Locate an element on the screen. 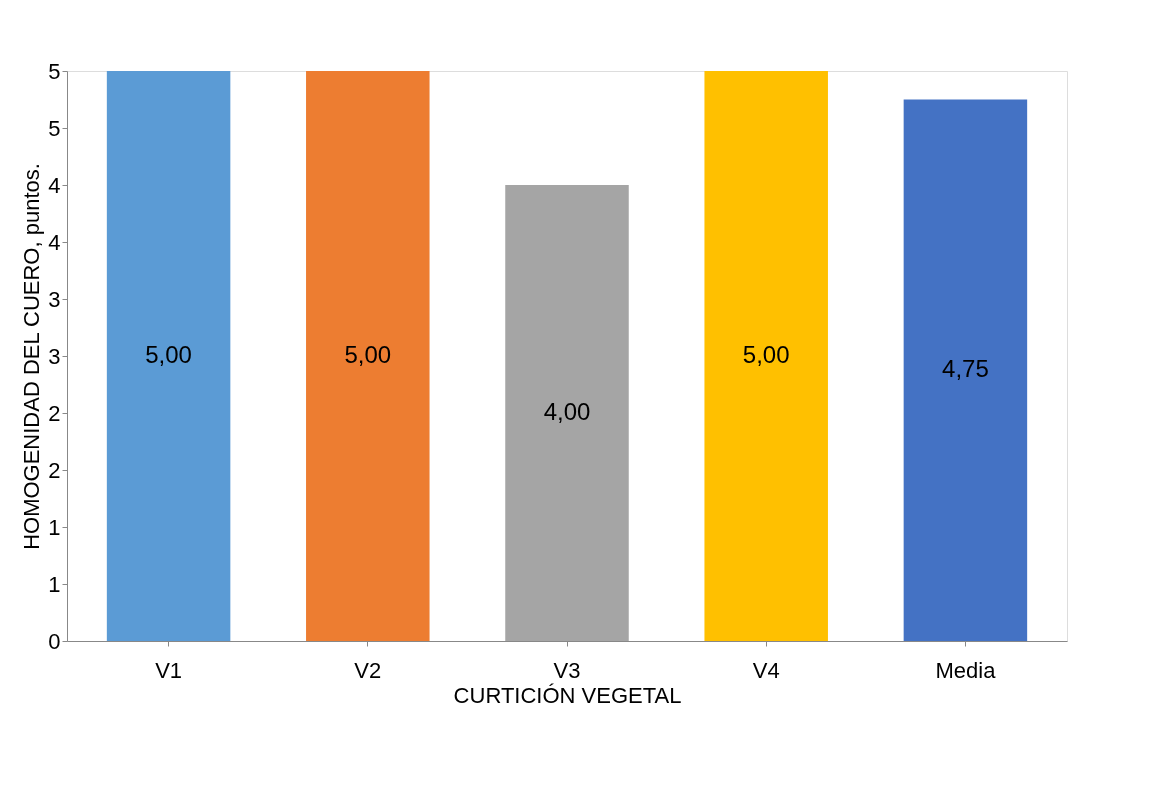  x-tick-label: V3 is located at coordinates (567, 670).